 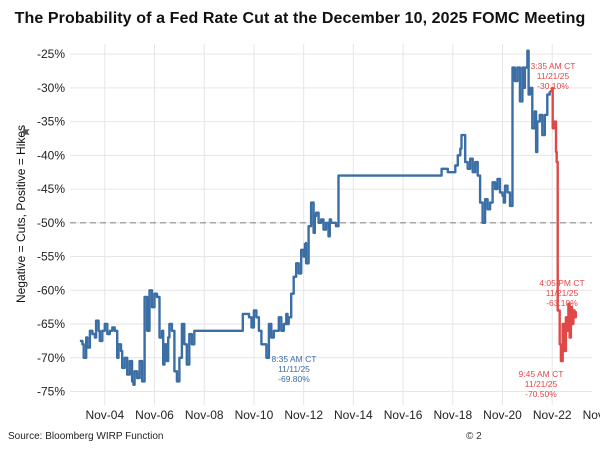 I want to click on annotation-line: -63.10%, so click(x=562, y=303).